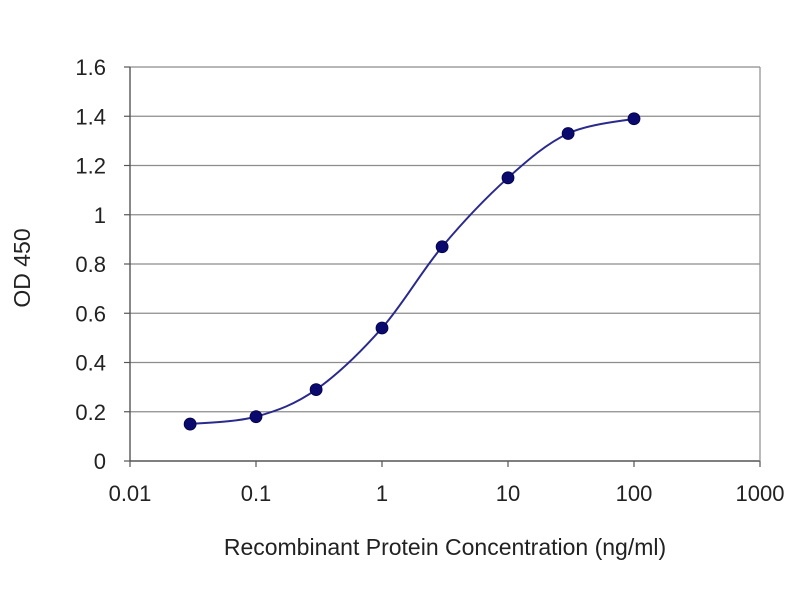 This screenshot has height=605, width=800. What do you see at coordinates (90, 67) in the screenshot?
I see `y-tick-label: 1.6` at bounding box center [90, 67].